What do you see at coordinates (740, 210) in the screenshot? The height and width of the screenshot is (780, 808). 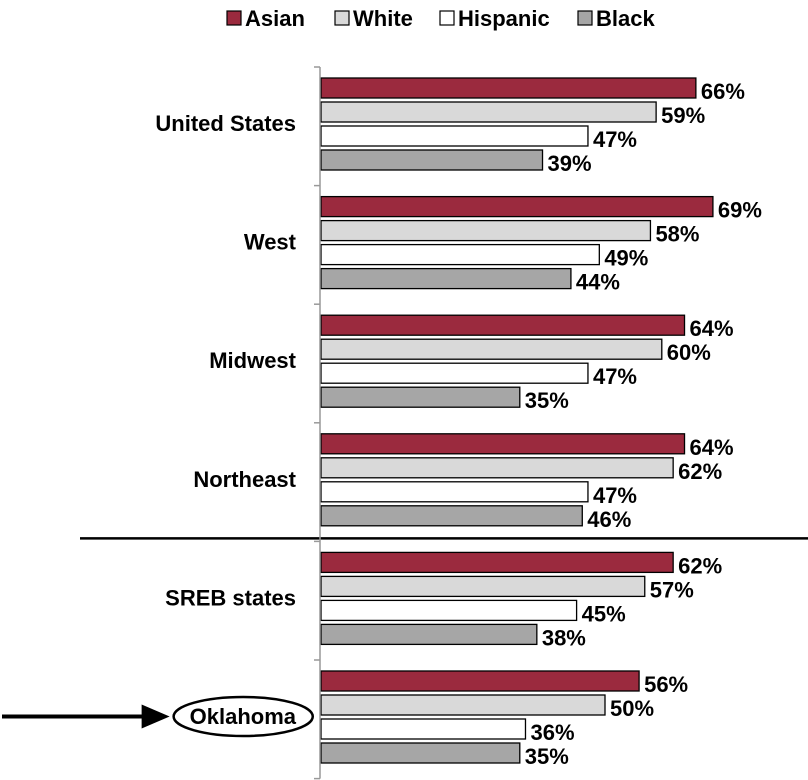 I see `value-label-west-asian: 69%` at bounding box center [740, 210].